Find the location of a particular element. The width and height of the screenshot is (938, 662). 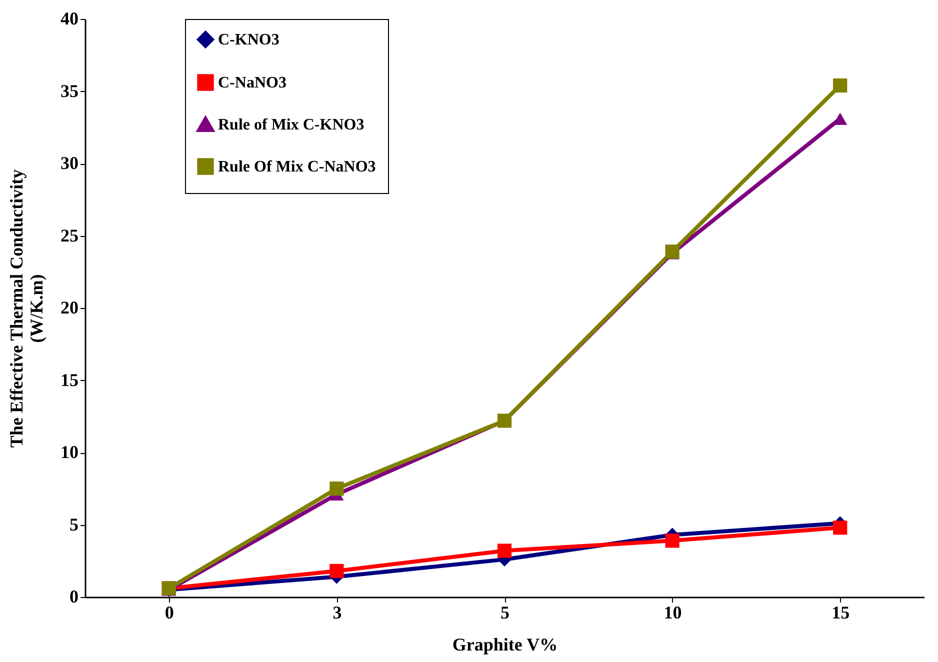

x-axis-title: Graphite V% is located at coordinates (505, 644).